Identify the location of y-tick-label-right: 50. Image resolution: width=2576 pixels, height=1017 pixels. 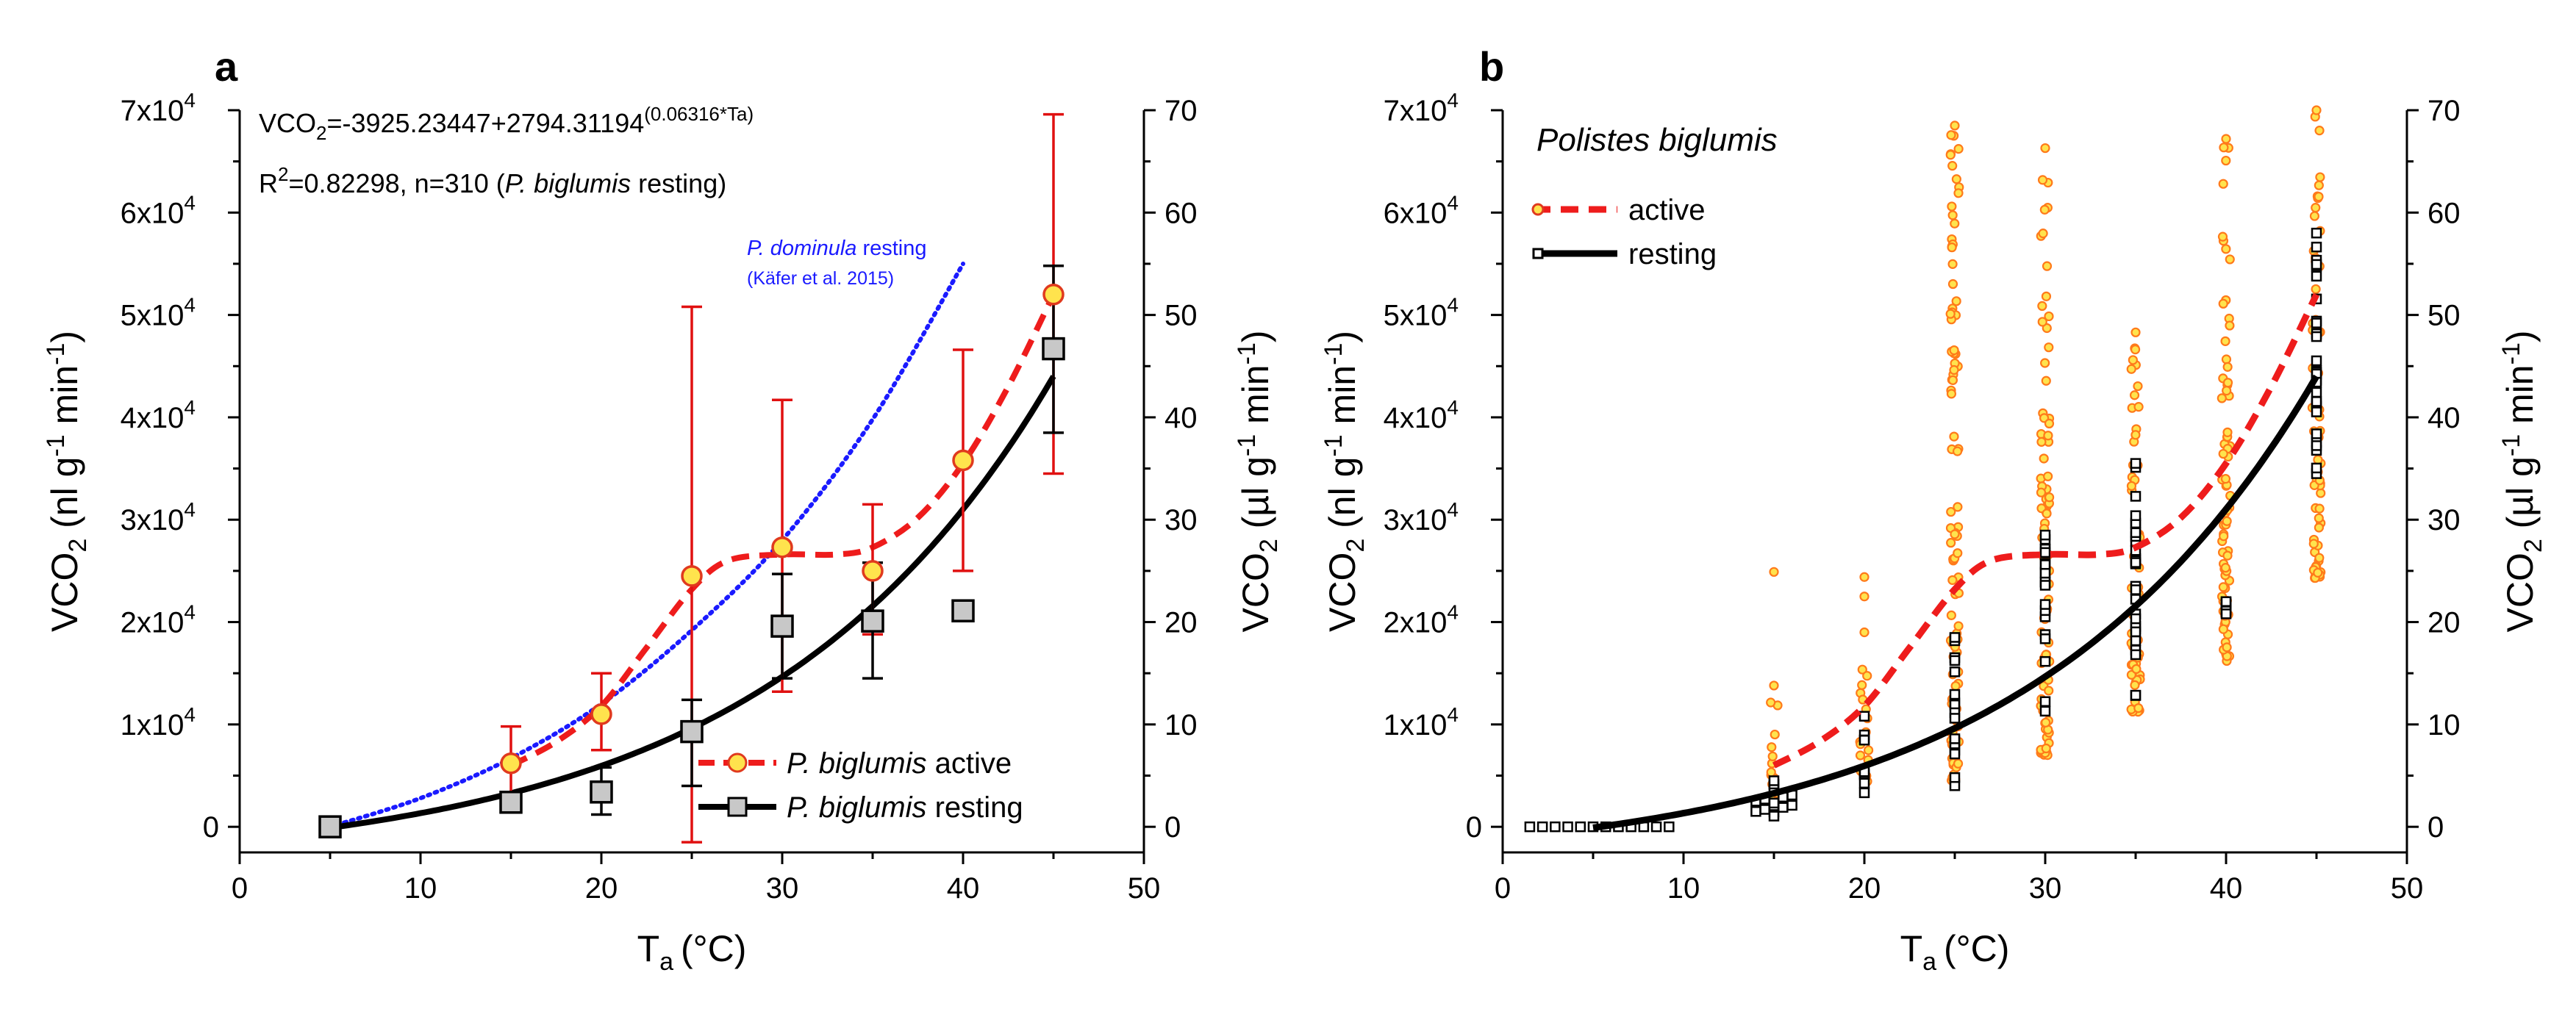
(1181, 316).